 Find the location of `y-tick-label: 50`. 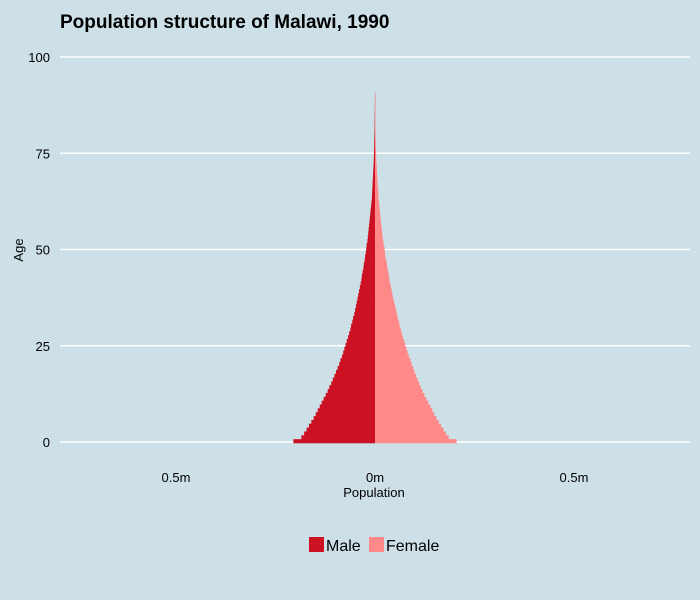

y-tick-label: 50 is located at coordinates (43, 250).